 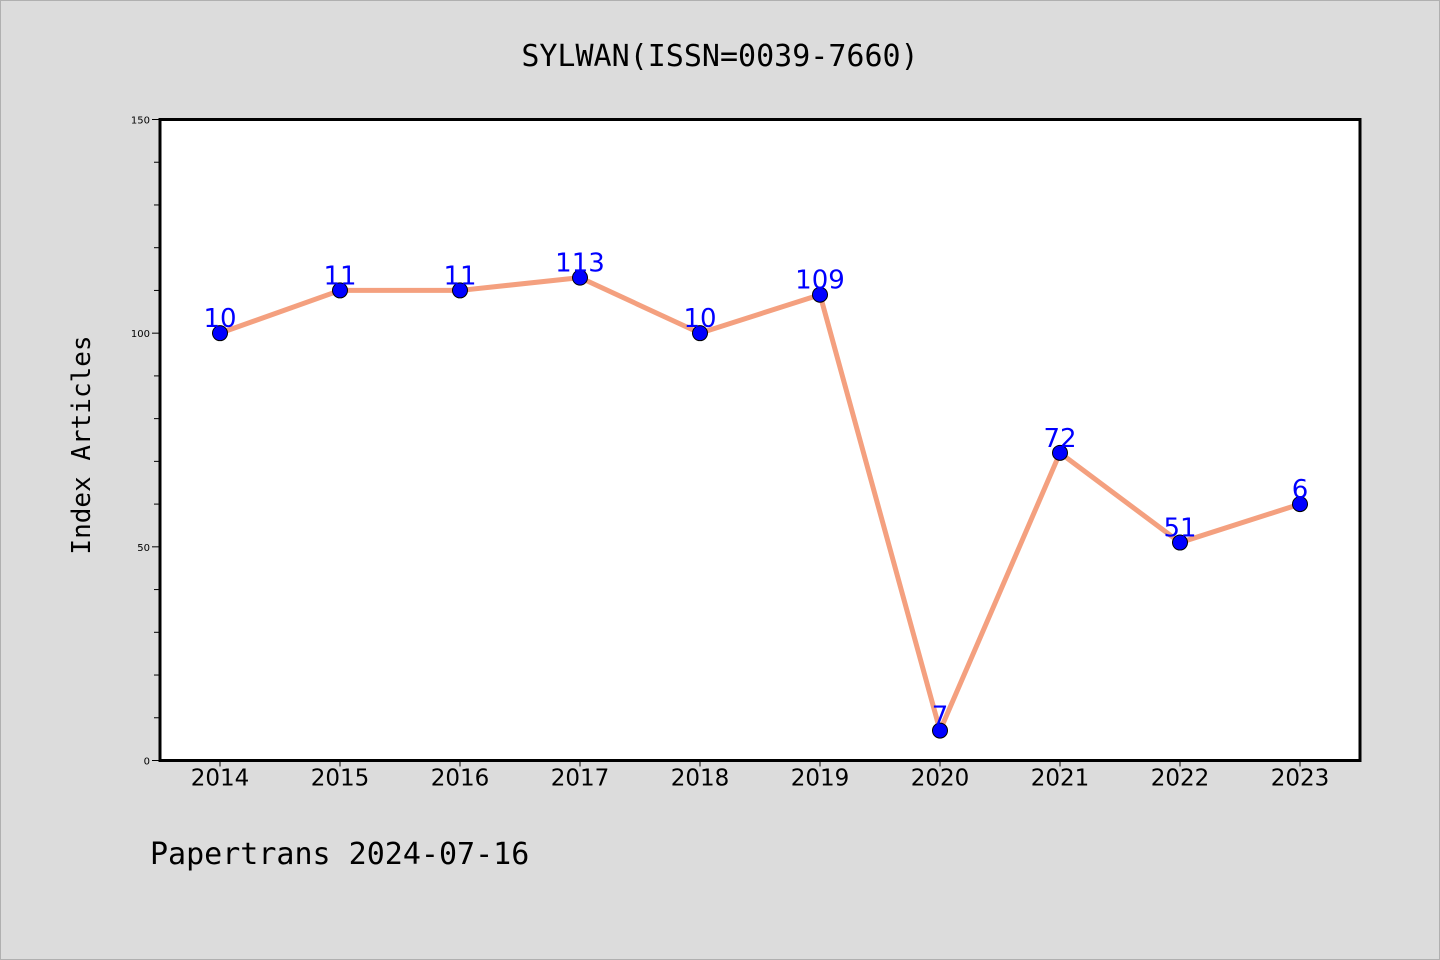 What do you see at coordinates (820, 779) in the screenshot?
I see `x-tick-label: 2019` at bounding box center [820, 779].